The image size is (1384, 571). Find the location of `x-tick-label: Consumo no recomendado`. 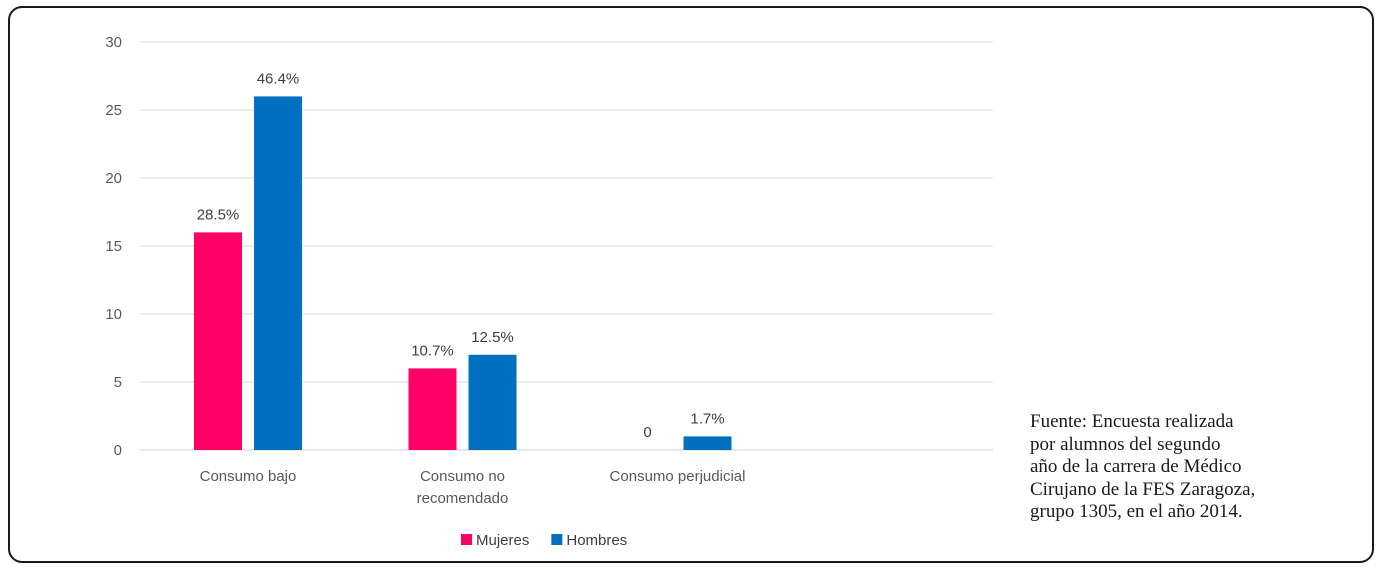

x-tick-label: Consumo no recomendado is located at coordinates (463, 487).